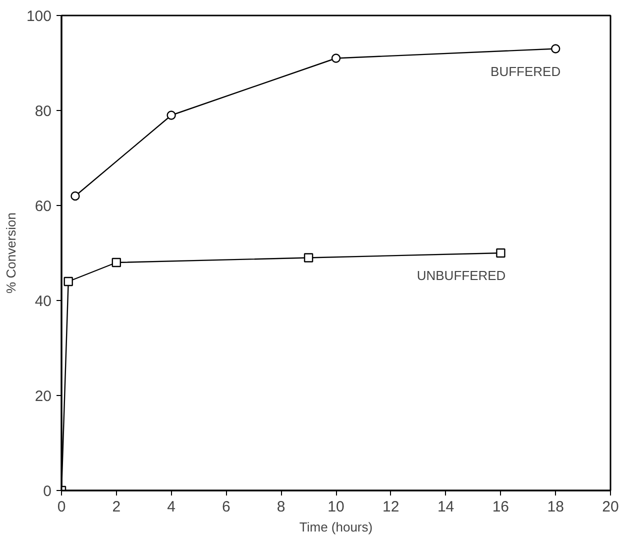 The image size is (638, 548). Describe the element at coordinates (525, 71) in the screenshot. I see `series-label: BUFFERED` at that location.